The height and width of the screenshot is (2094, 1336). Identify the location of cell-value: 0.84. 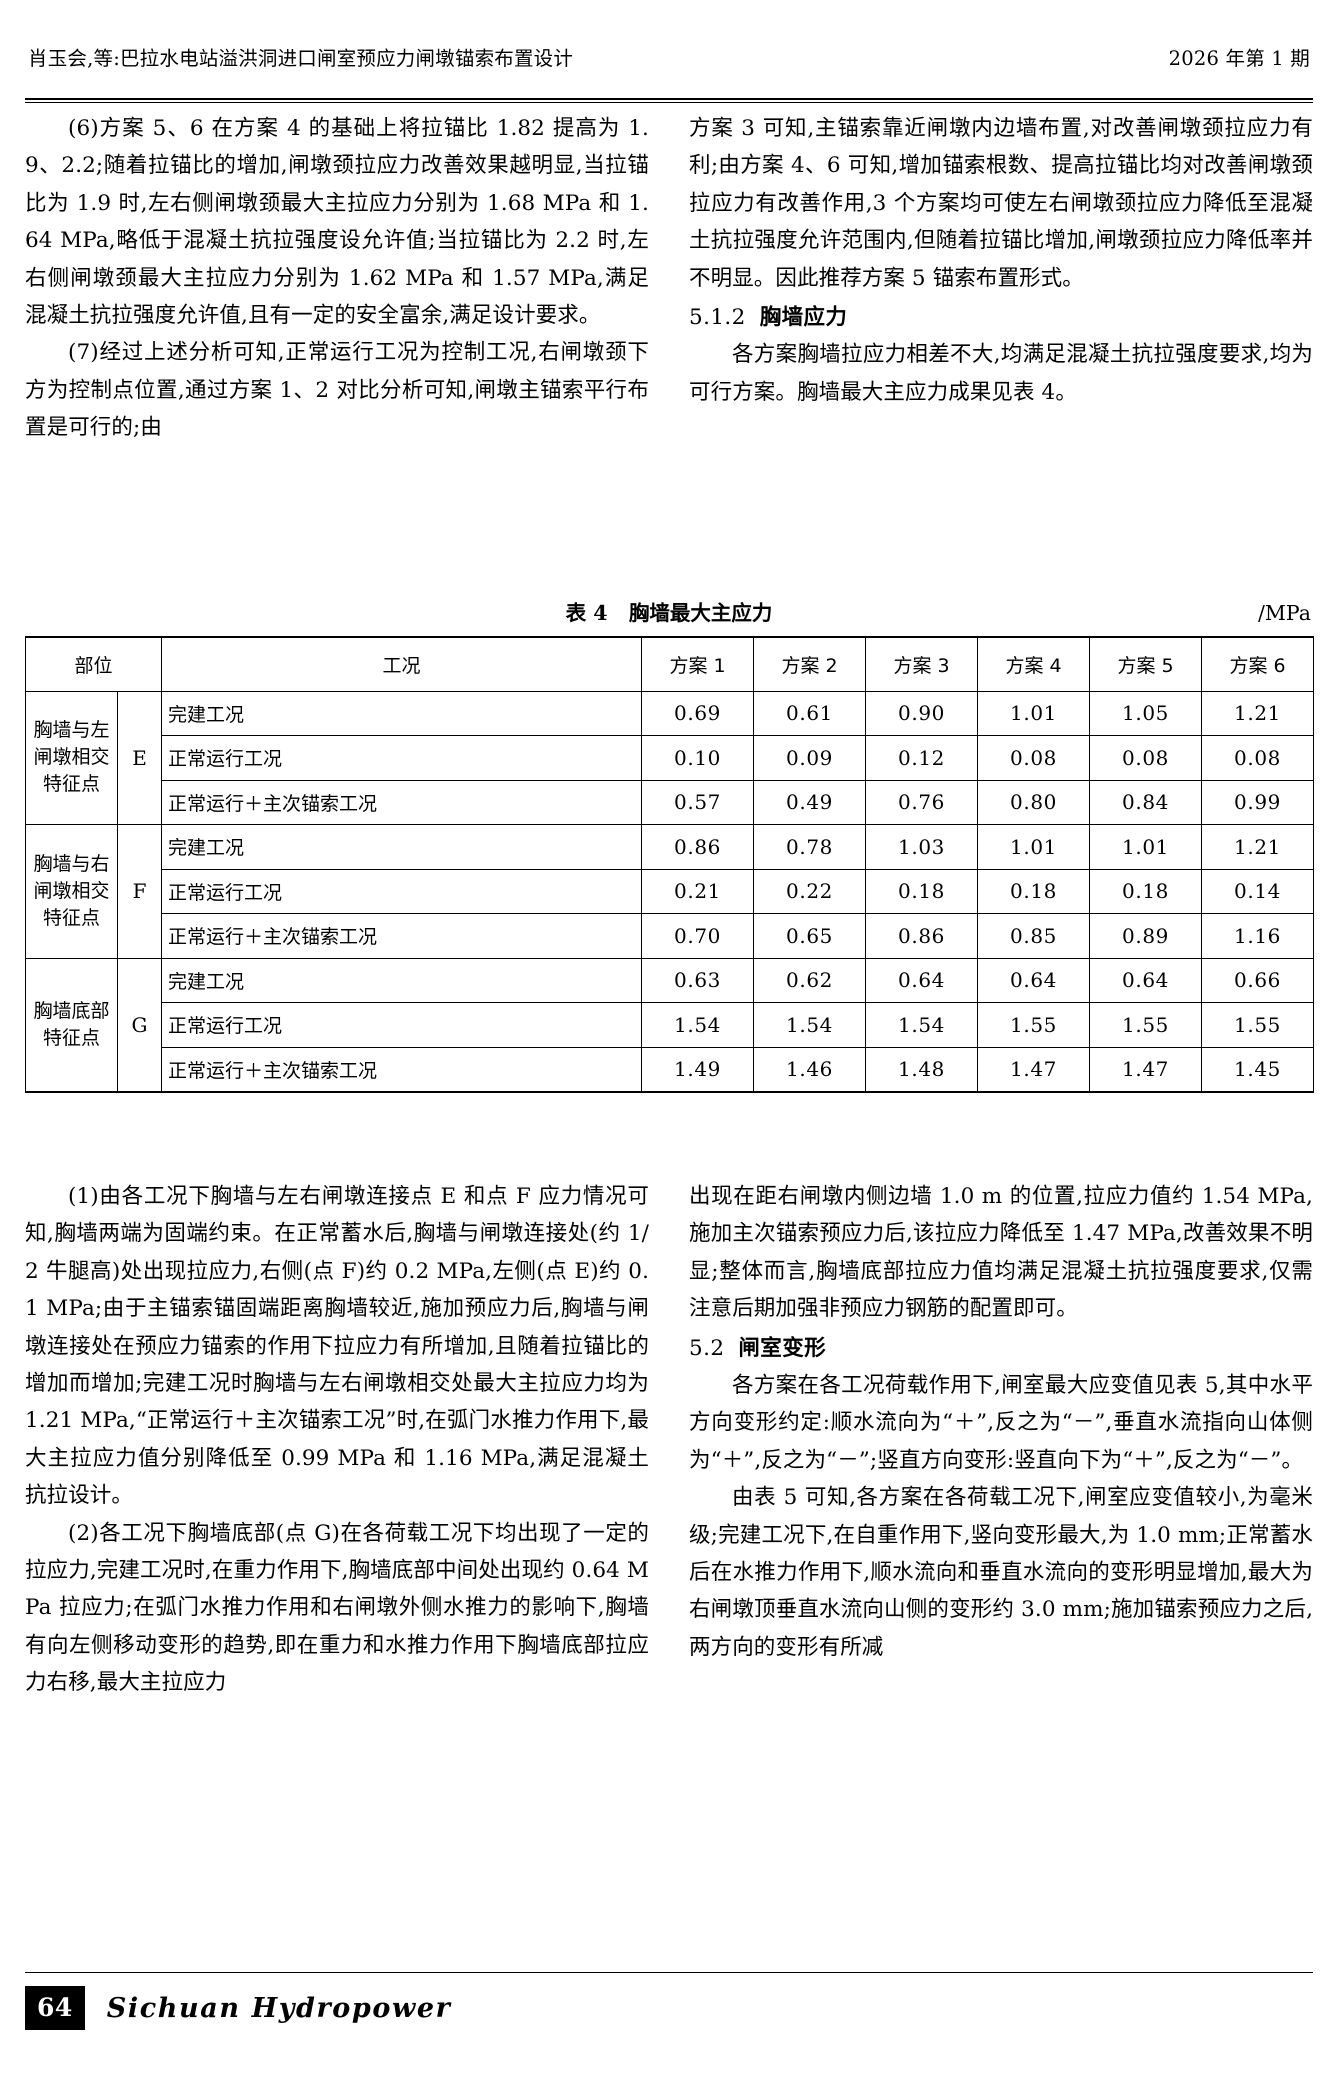
(1146, 802).